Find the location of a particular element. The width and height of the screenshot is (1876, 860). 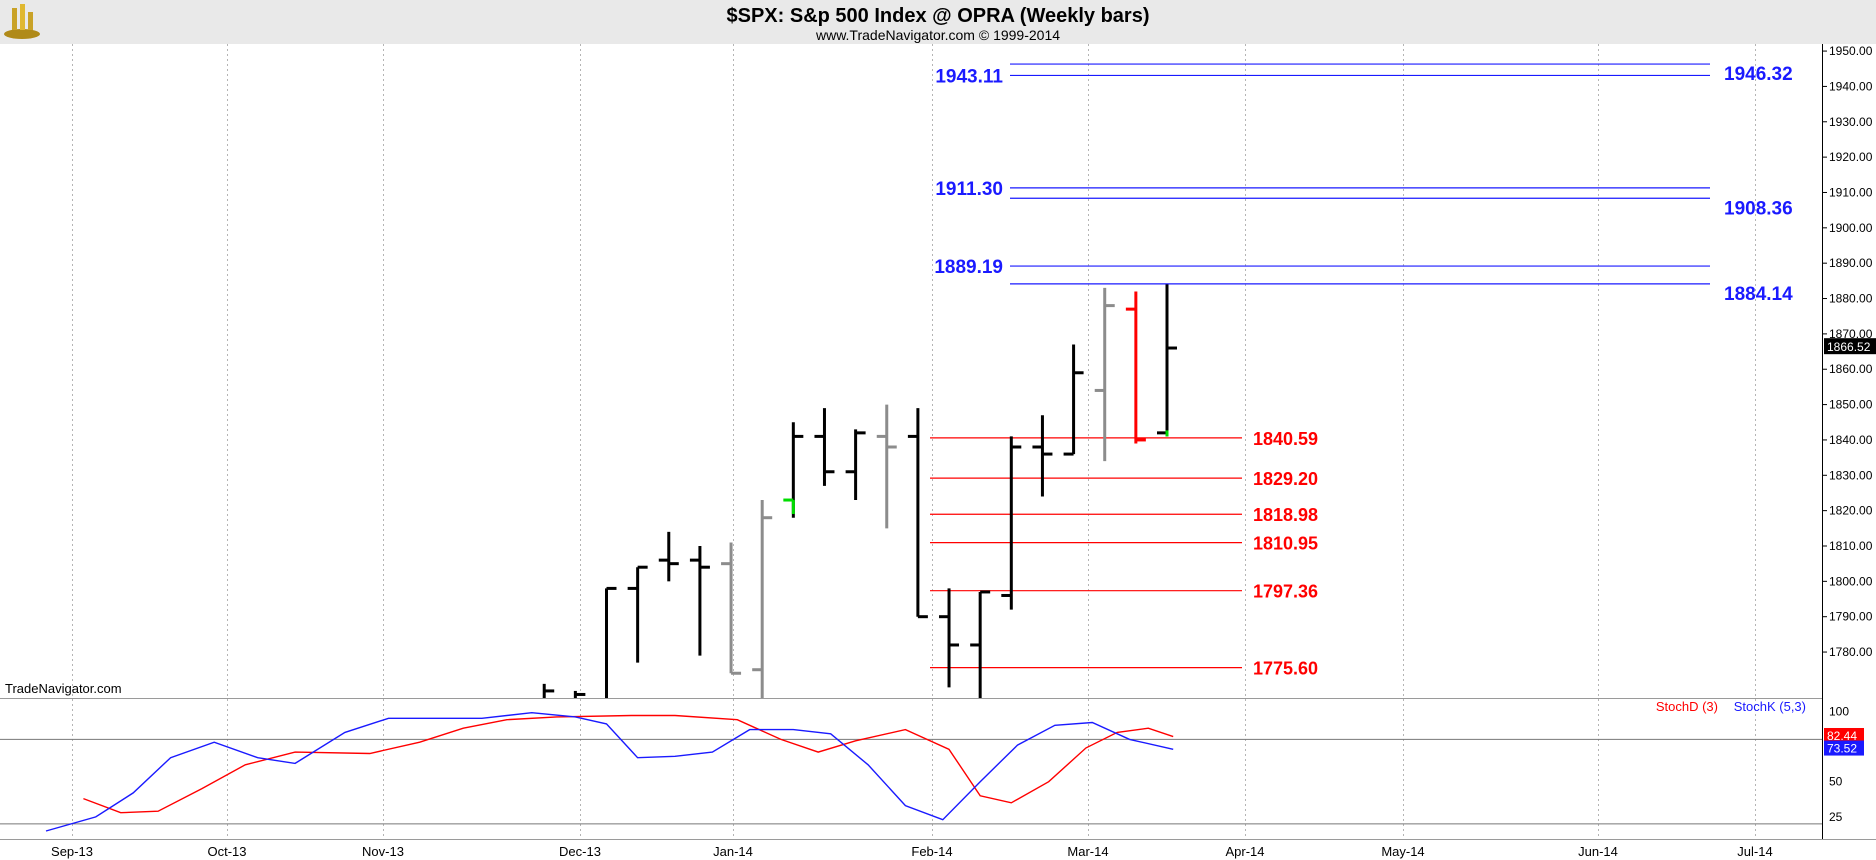

stoch-k-line is located at coordinates (609, 771).